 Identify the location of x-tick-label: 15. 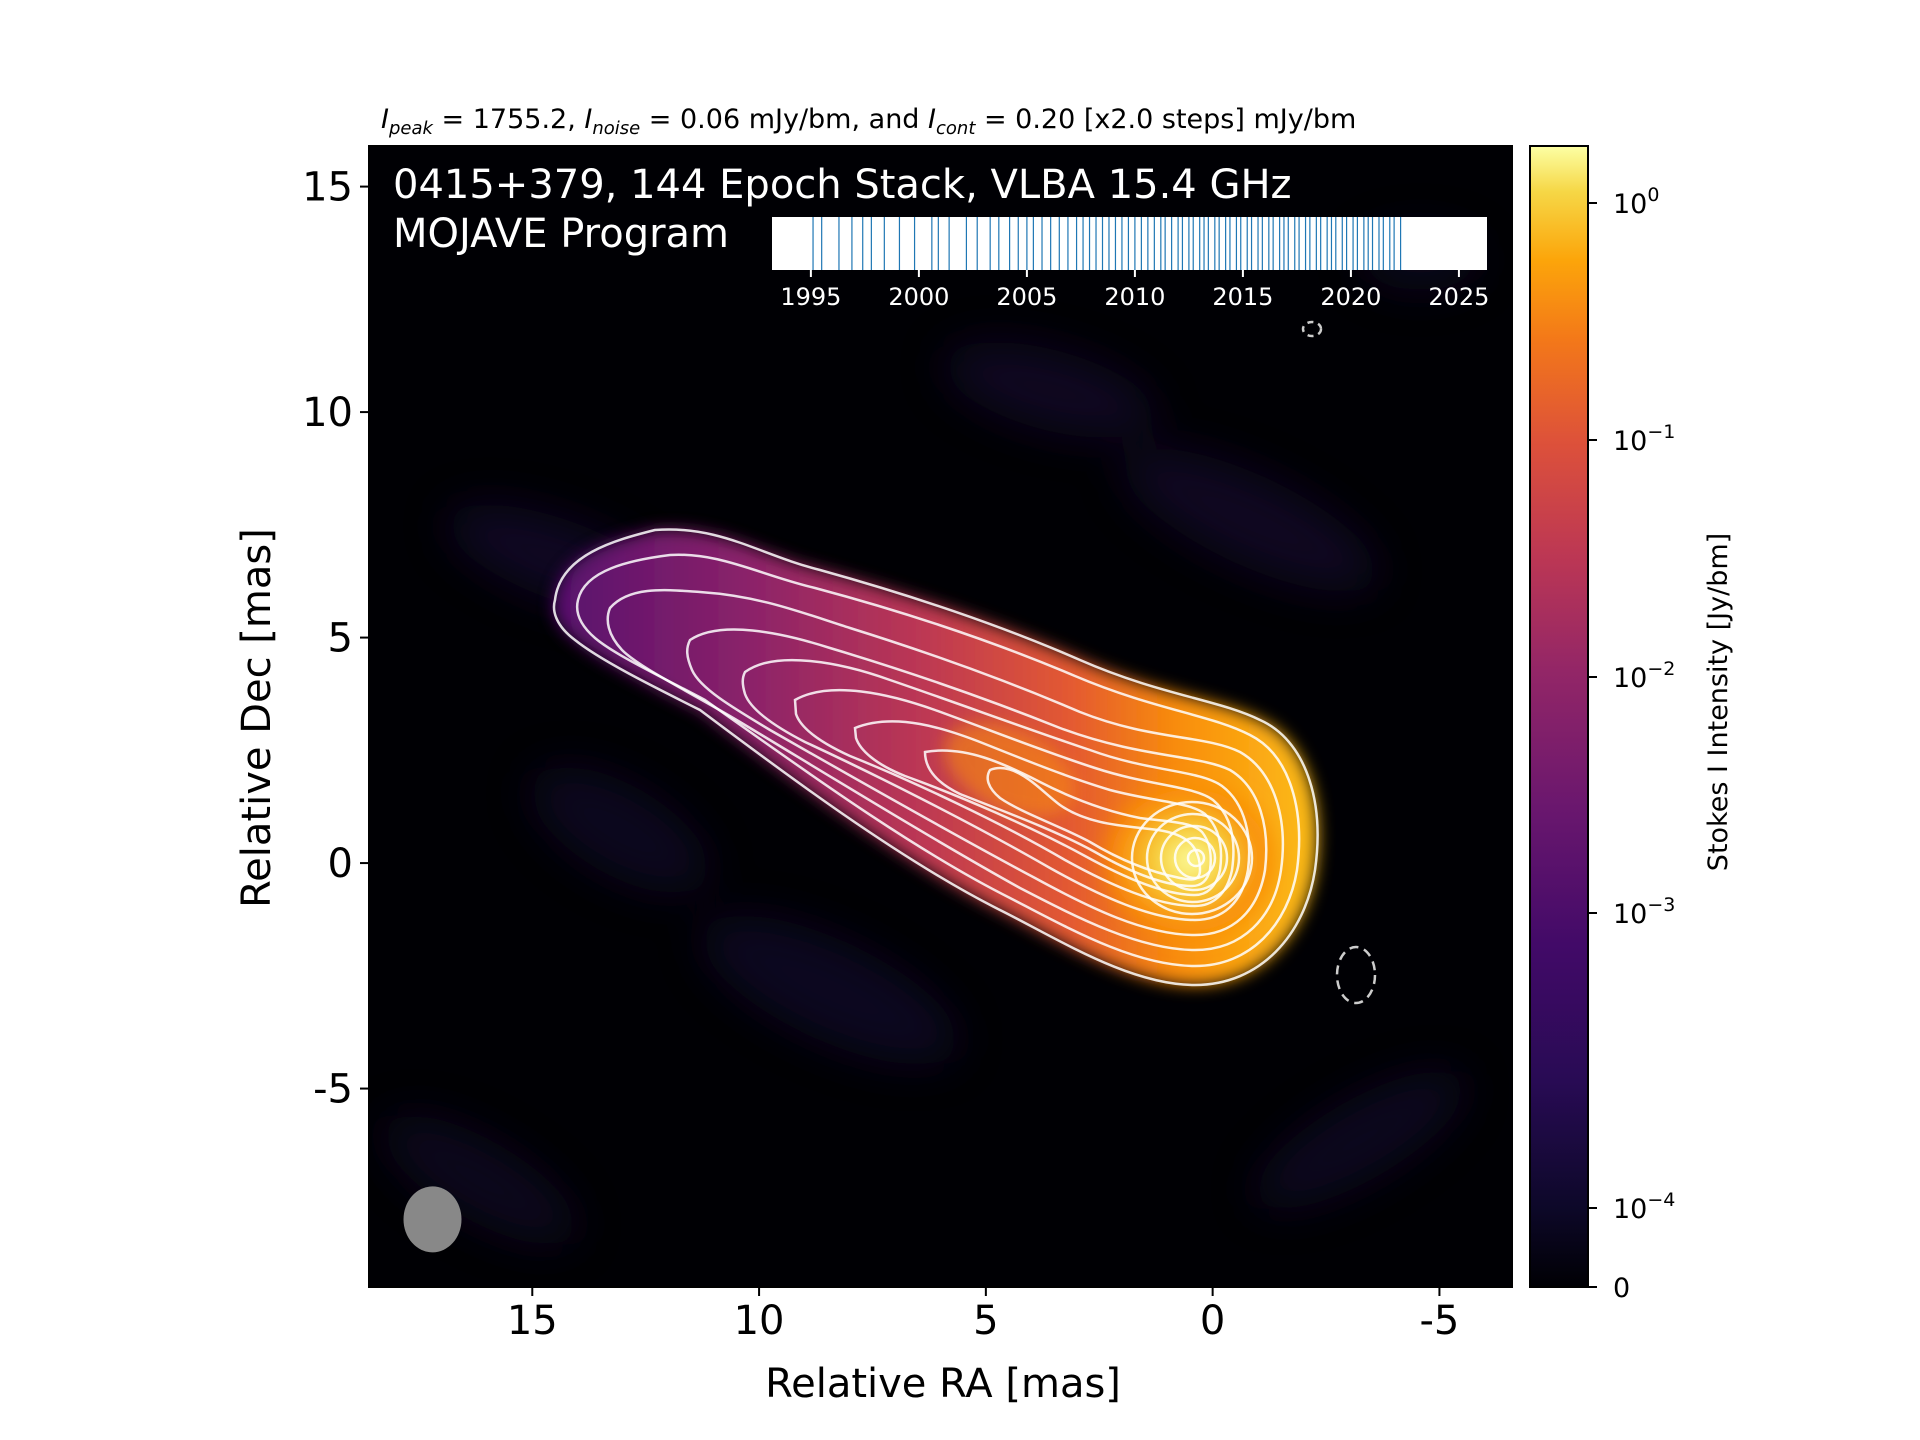
(532, 1321).